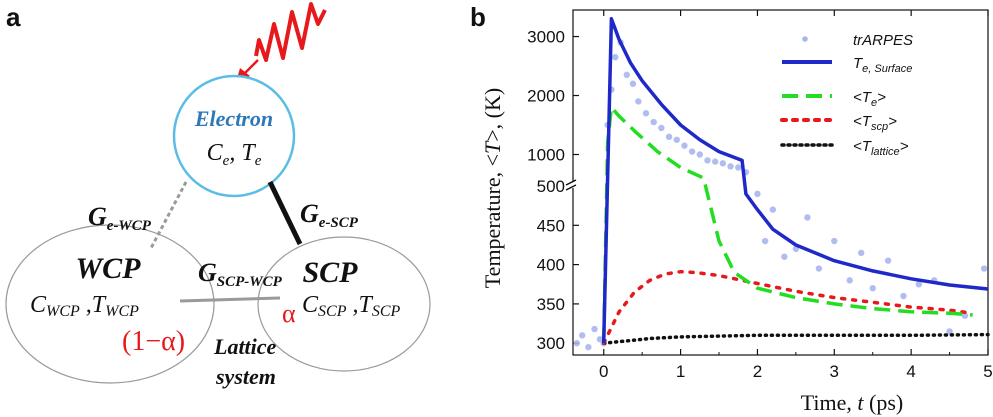 The width and height of the screenshot is (993, 417). I want to click on axis-break-gap, so click(573, 185).